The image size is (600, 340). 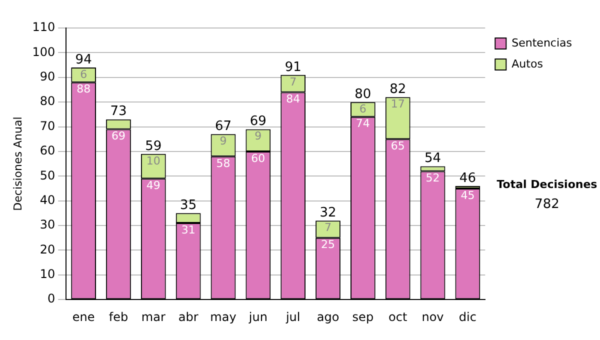 I want to click on y-tick-label: 0, so click(x=51, y=299).